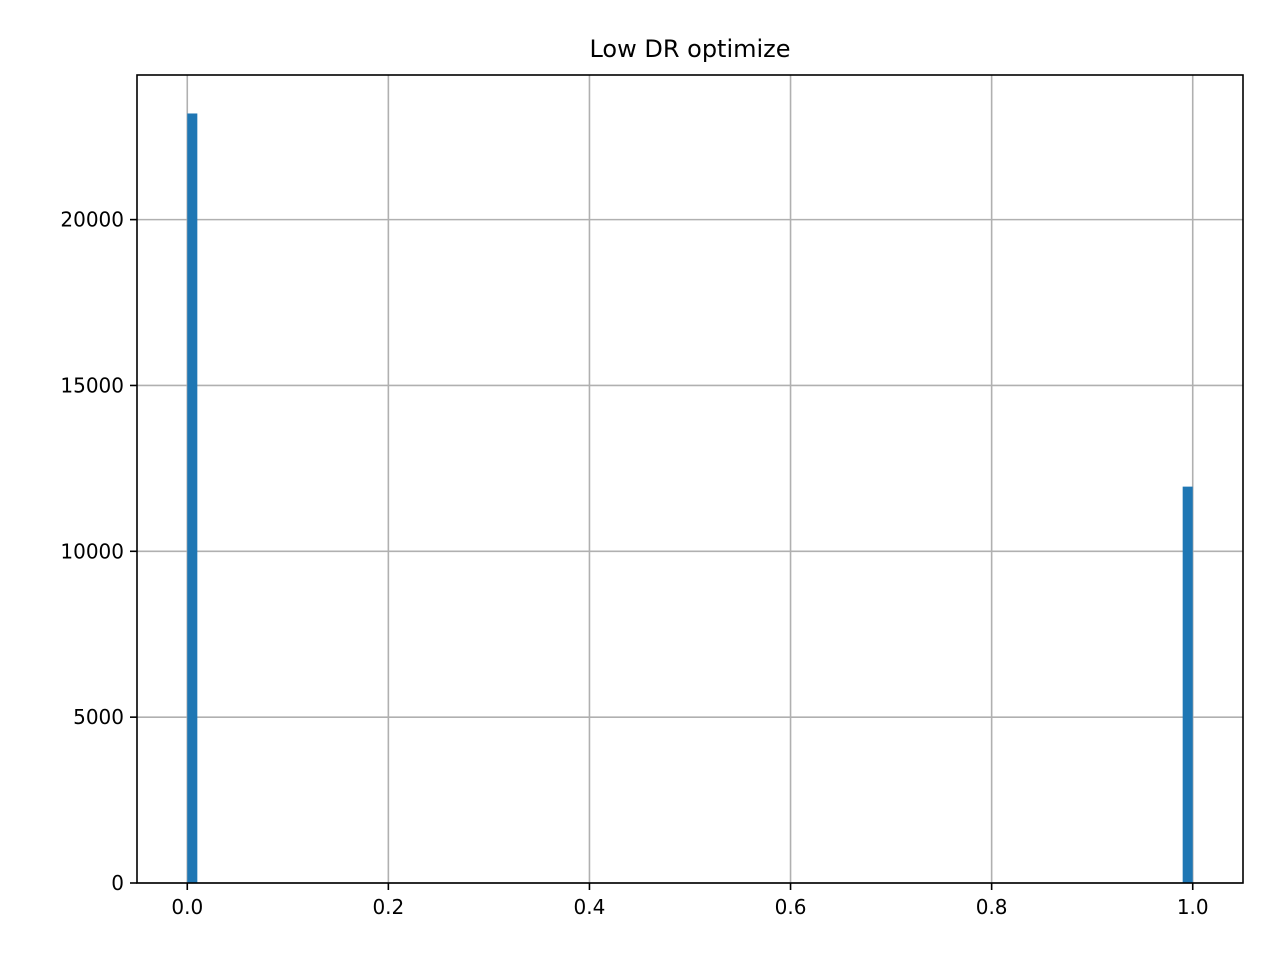 The image size is (1280, 960). What do you see at coordinates (92, 551) in the screenshot?
I see `y-tick-label: 10000` at bounding box center [92, 551].